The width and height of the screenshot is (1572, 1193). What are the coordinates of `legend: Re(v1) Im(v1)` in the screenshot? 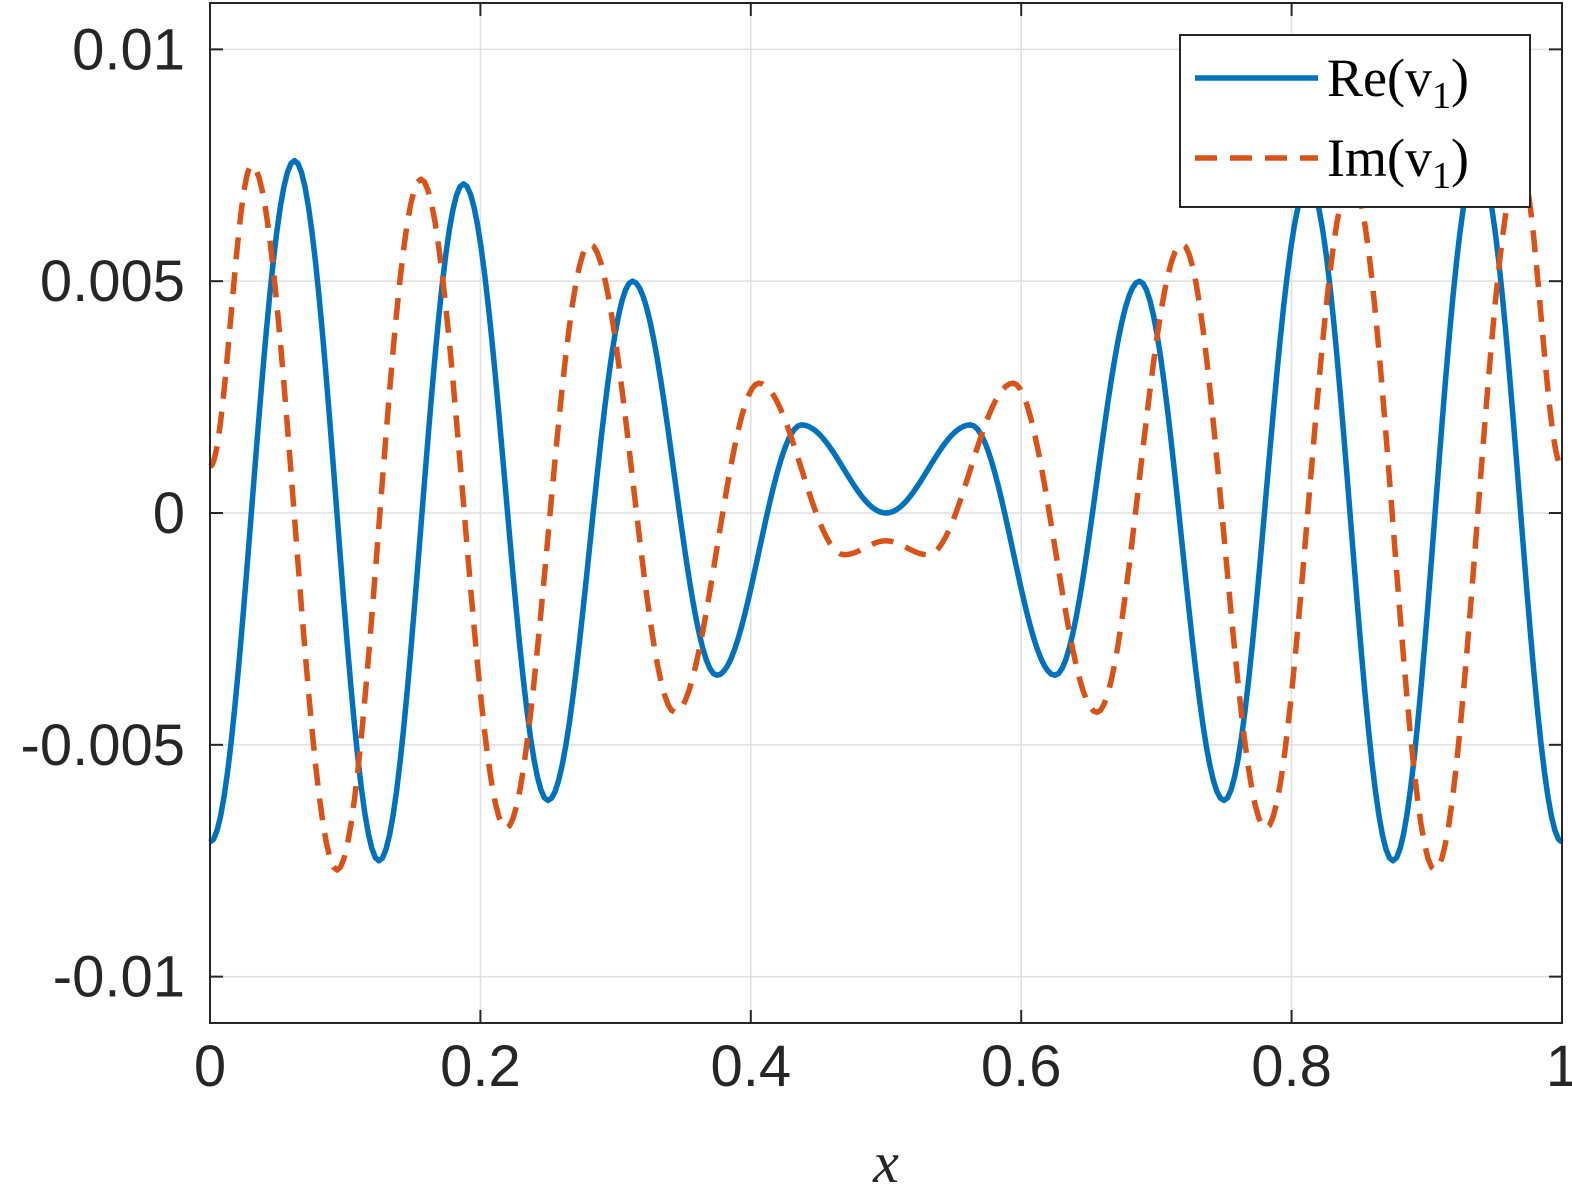 It's located at (1355, 121).